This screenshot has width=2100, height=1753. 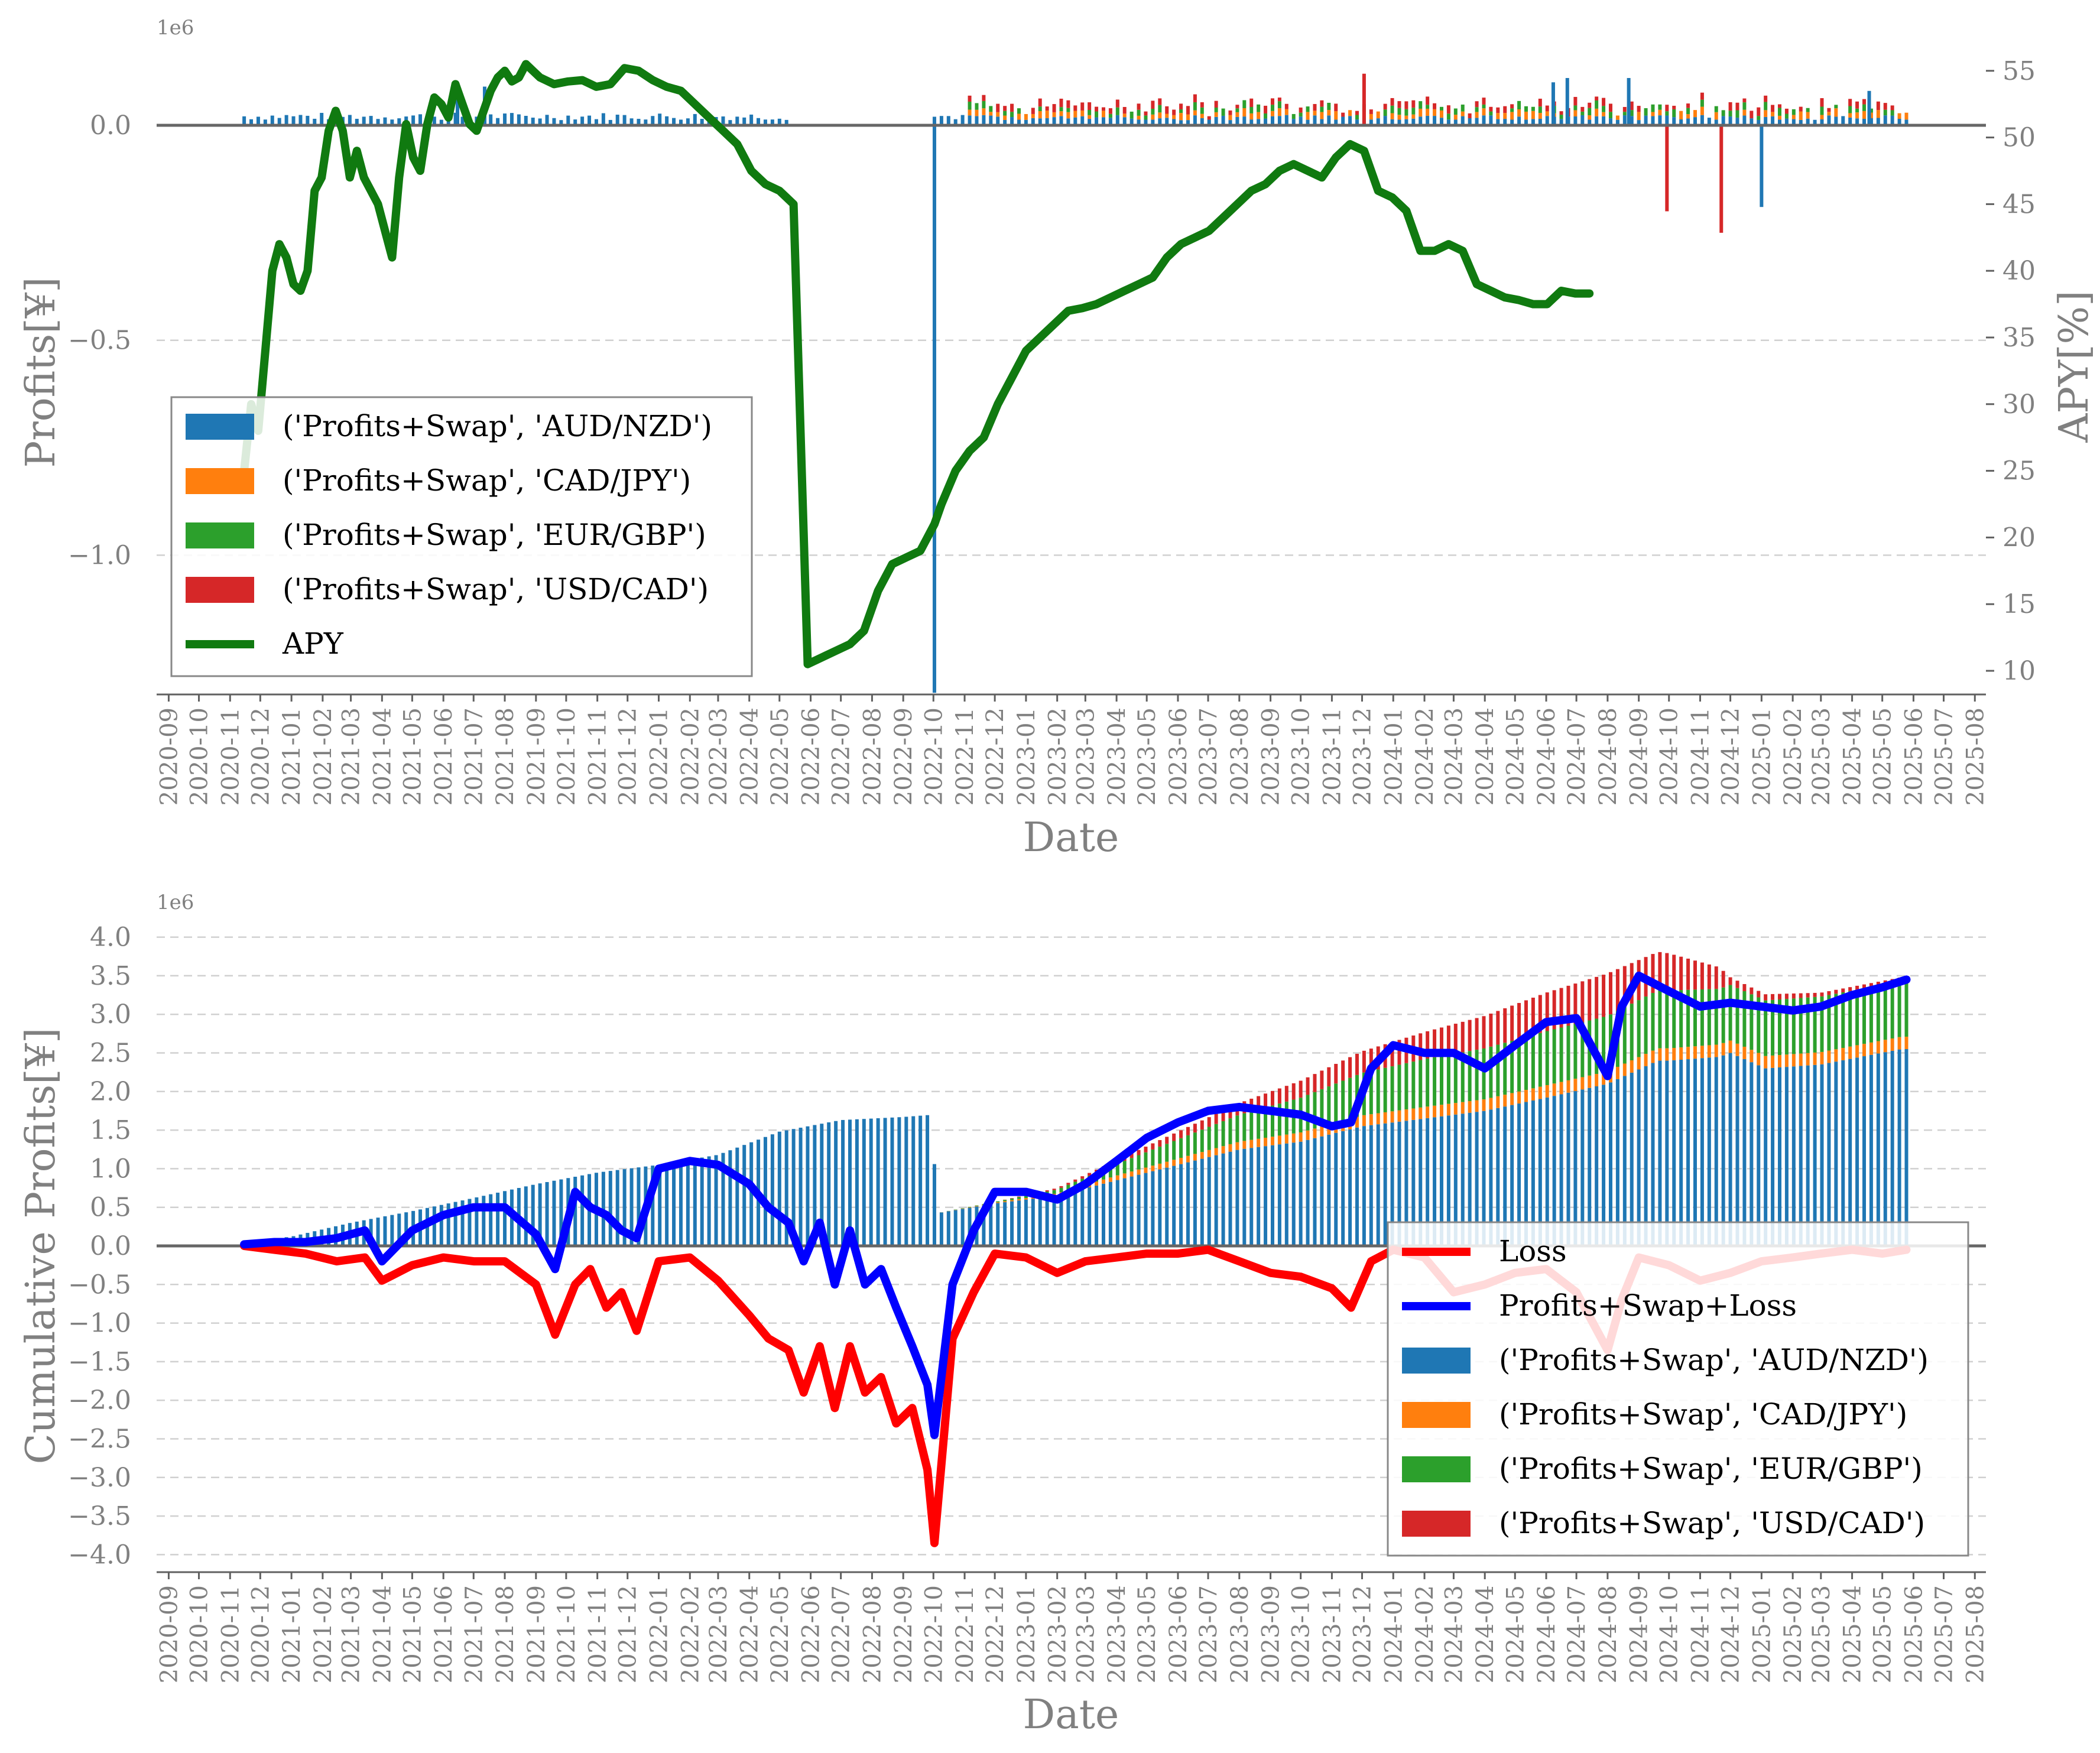 What do you see at coordinates (323, 756) in the screenshot?
I see `x-tick-label: 2021-02` at bounding box center [323, 756].